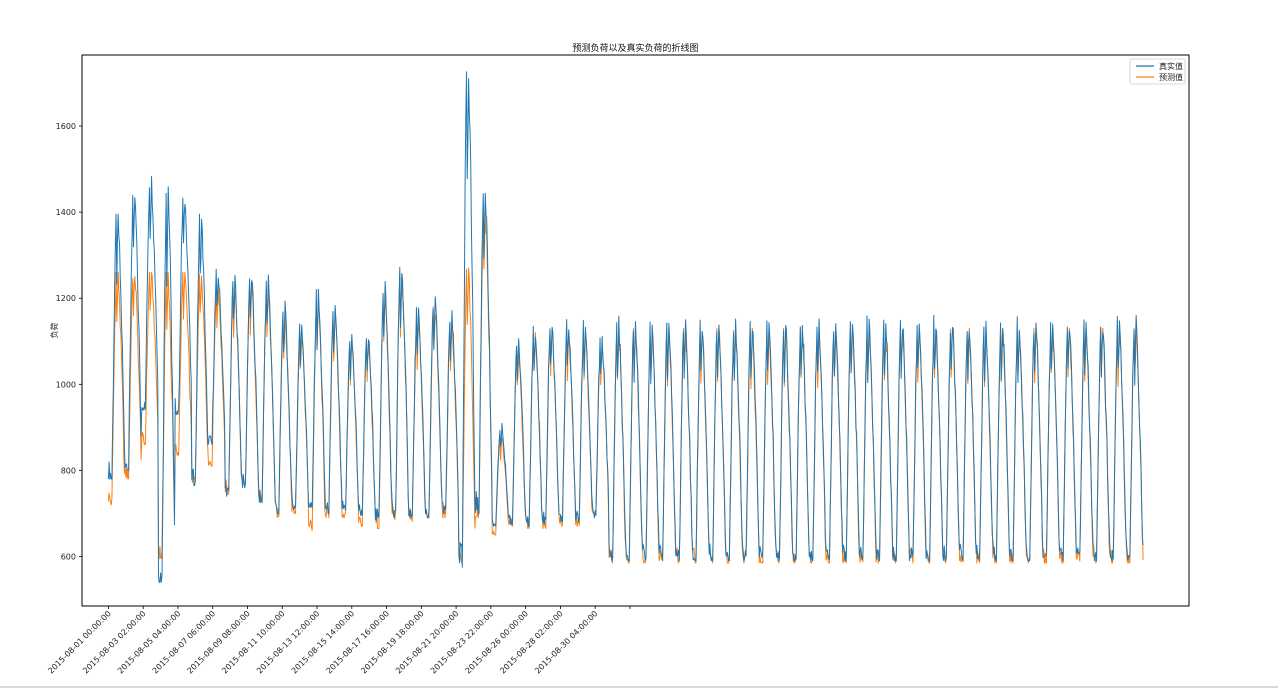 This screenshot has width=1278, height=688. Describe the element at coordinates (253, 642) in the screenshot. I see `x-tick-label: 2015-08-11 10:00:00` at that location.